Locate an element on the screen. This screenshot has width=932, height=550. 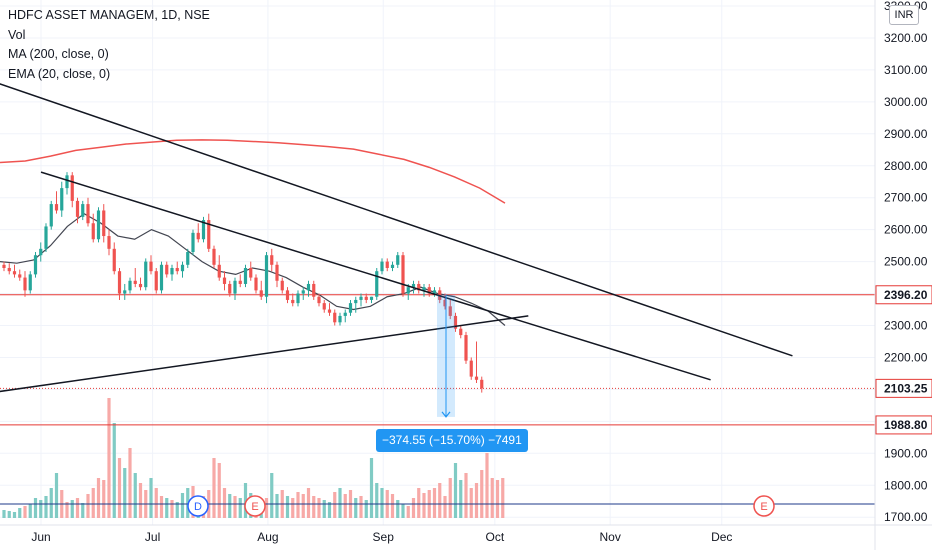
measure-tool is located at coordinates (446, 356).